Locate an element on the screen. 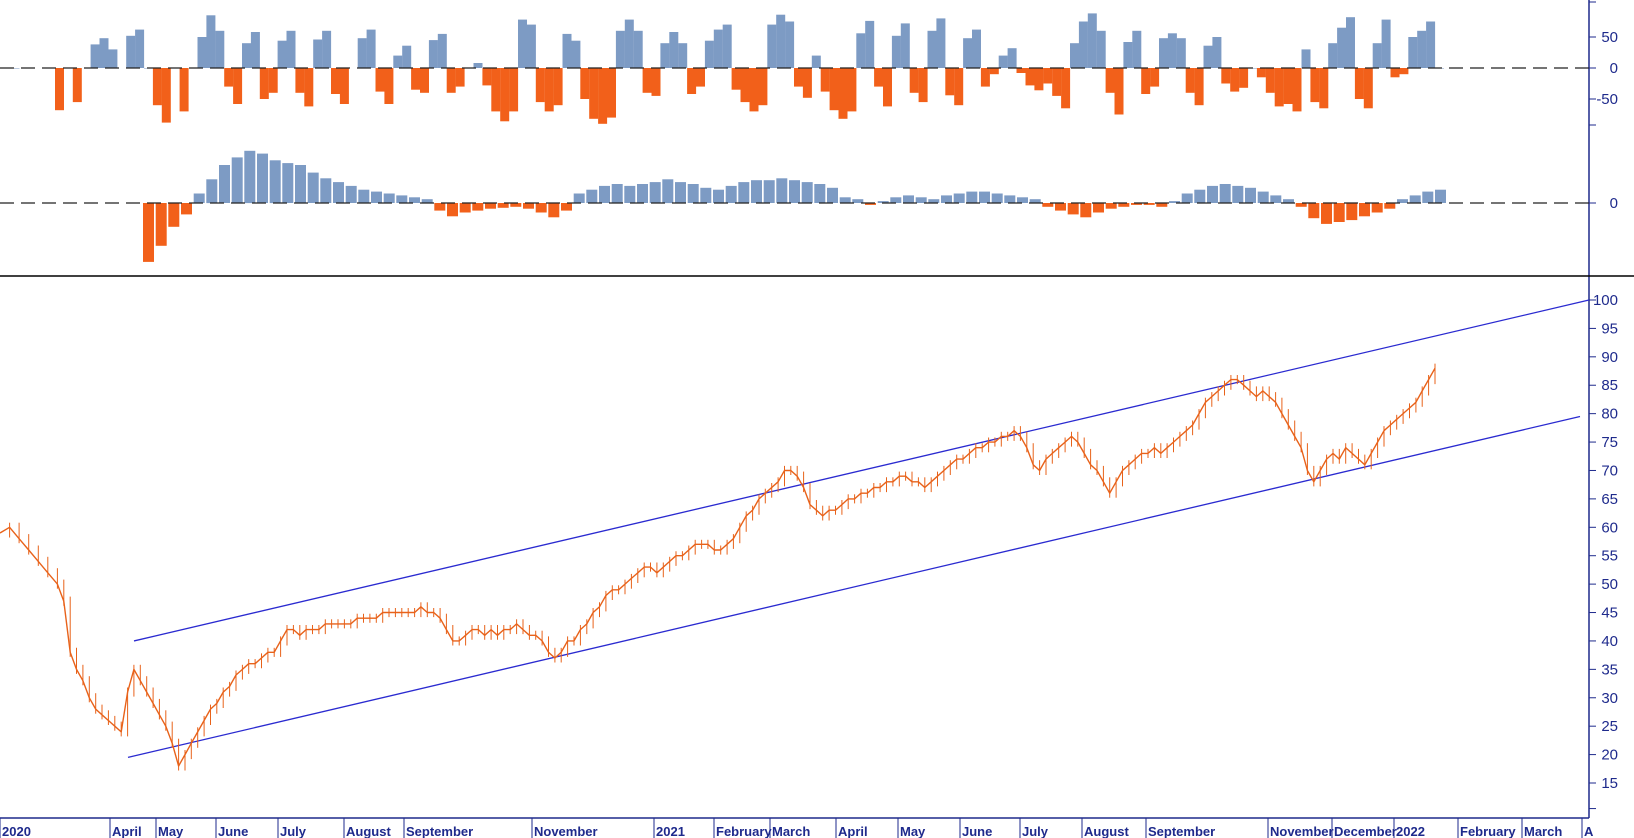  price-ytick-label: 90 is located at coordinates (1609, 357).